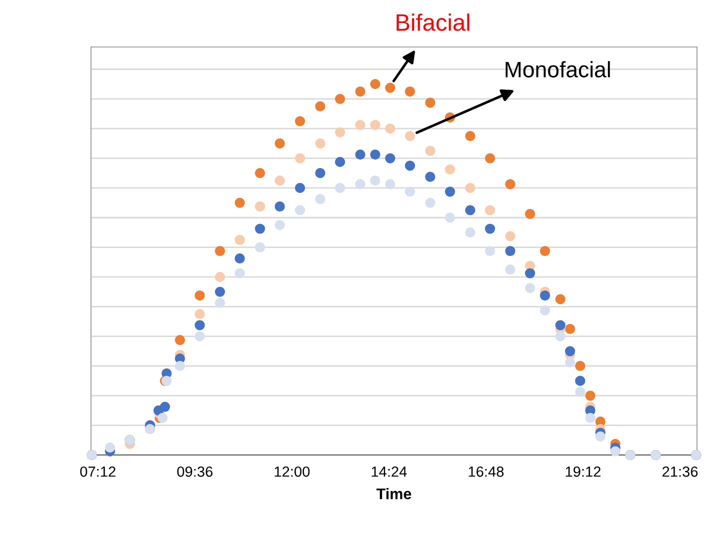 This screenshot has height=544, width=712. Describe the element at coordinates (558, 69) in the screenshot. I see `annotation: Monofacial` at that location.